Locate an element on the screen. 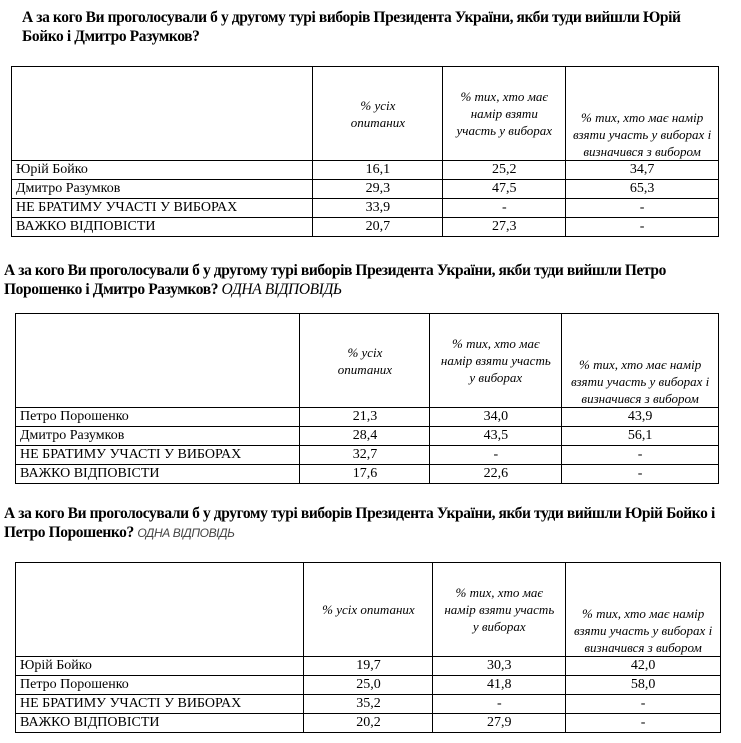 The height and width of the screenshot is (743, 741). cell-value: 17,6 is located at coordinates (365, 474).